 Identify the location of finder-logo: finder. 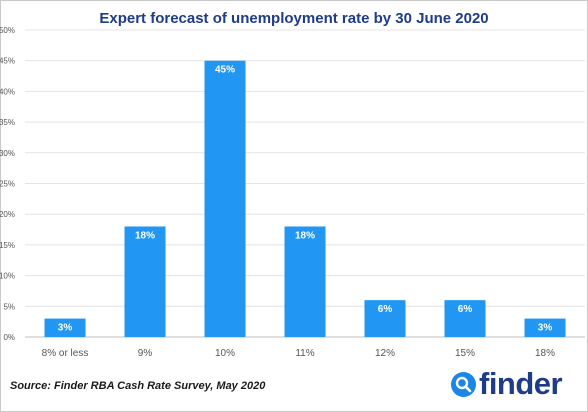
(507, 384).